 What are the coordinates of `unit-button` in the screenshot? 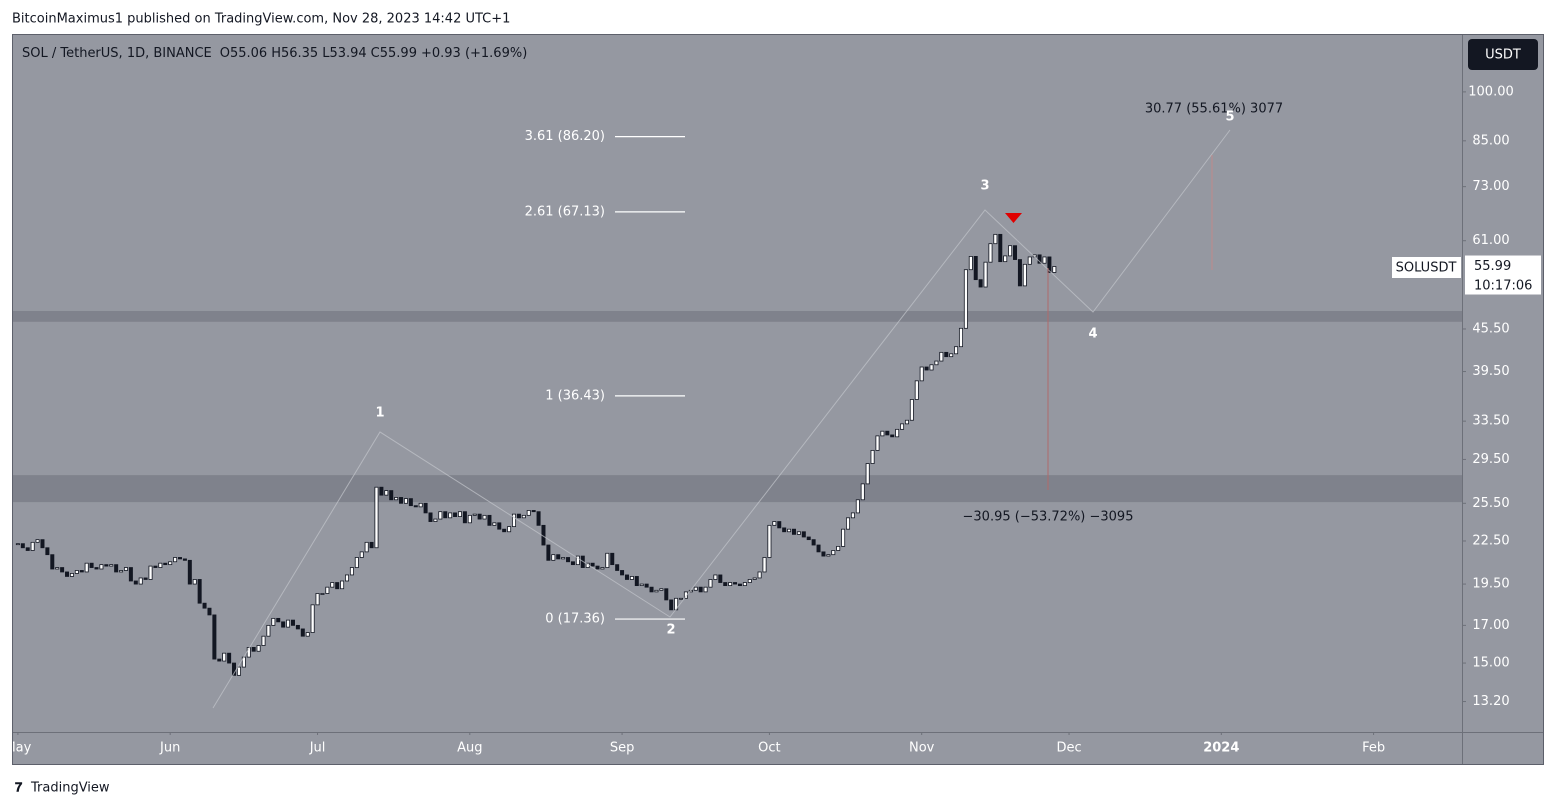 It's located at (1503, 54).